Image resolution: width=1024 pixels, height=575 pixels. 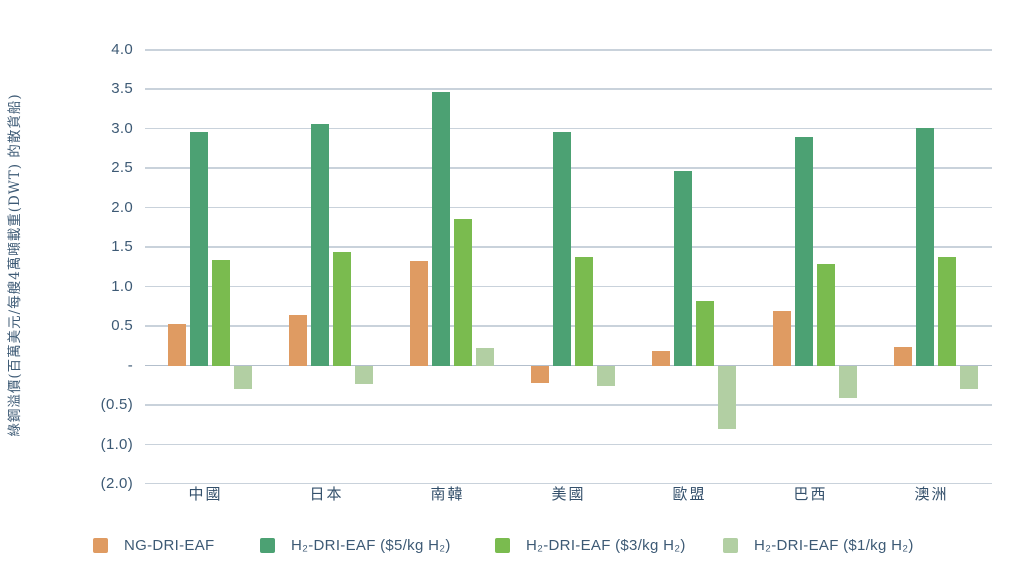 What do you see at coordinates (169, 545) in the screenshot?
I see `legend-label: NG-DRI-EAF` at bounding box center [169, 545].